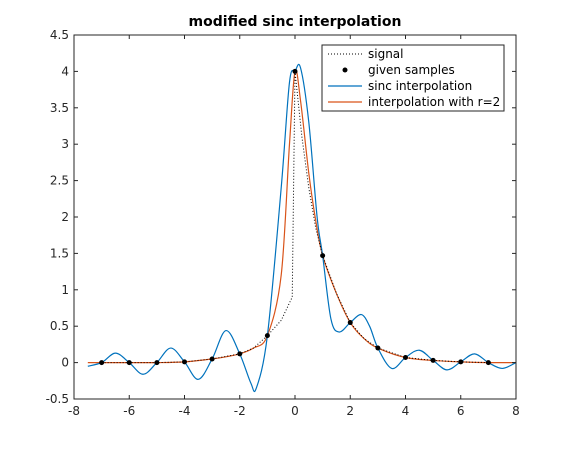 The width and height of the screenshot is (570, 450). What do you see at coordinates (461, 411) in the screenshot?
I see `x-tick-label: 6` at bounding box center [461, 411].